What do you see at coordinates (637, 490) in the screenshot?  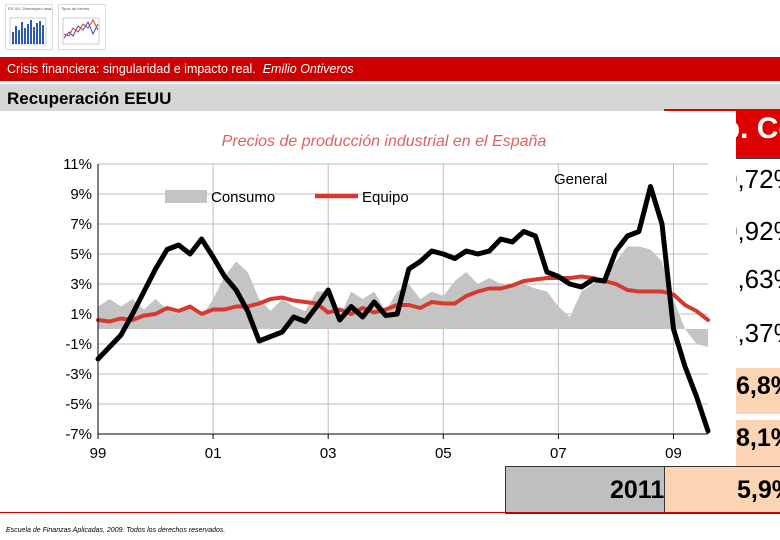 I see `table-year: 2011` at bounding box center [637, 490].